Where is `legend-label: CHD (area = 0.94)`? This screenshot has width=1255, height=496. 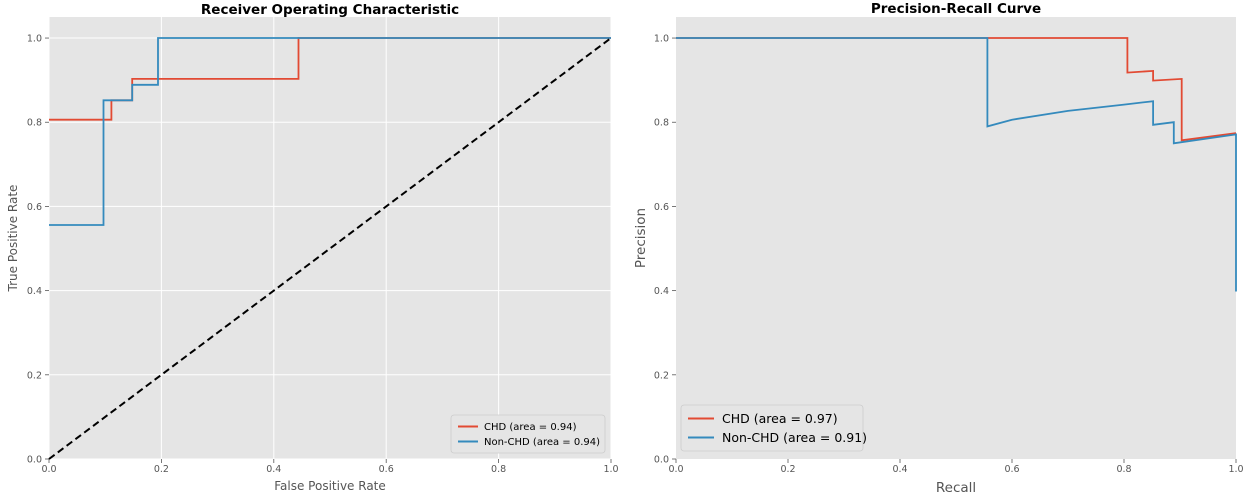 legend-label: CHD (area = 0.94) is located at coordinates (530, 427).